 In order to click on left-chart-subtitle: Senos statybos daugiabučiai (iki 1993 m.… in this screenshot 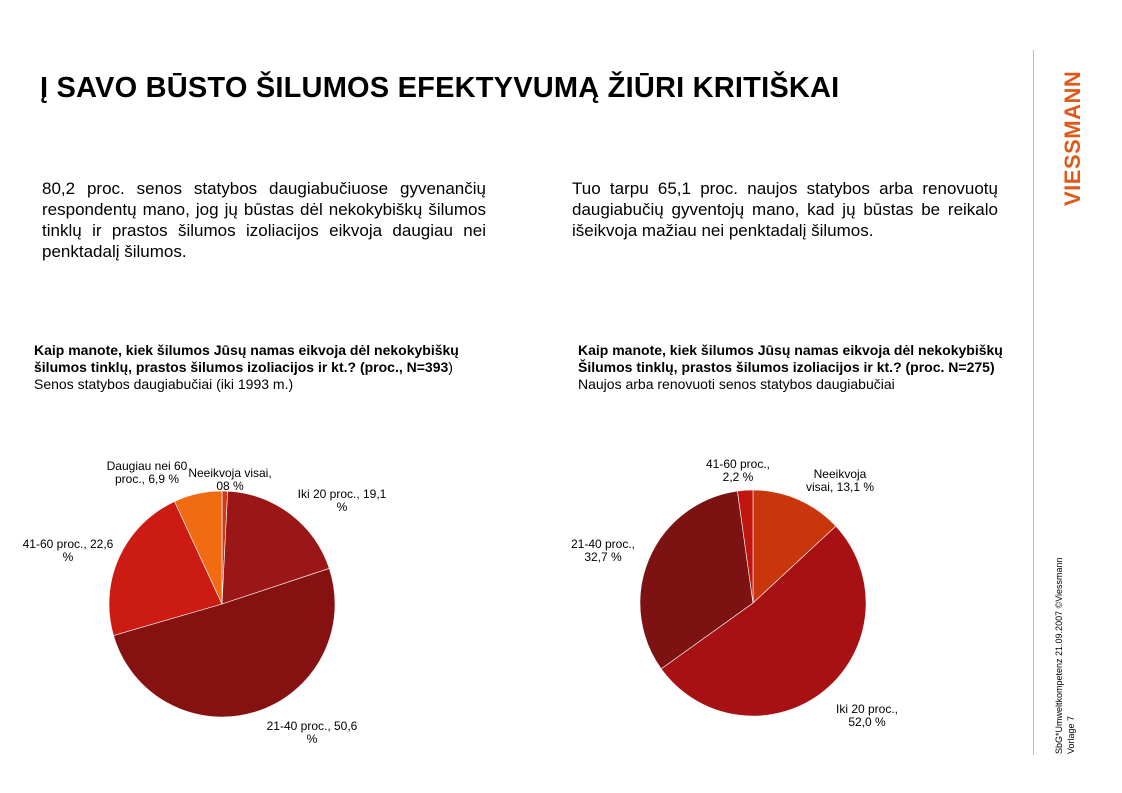, I will do `click(164, 384)`.